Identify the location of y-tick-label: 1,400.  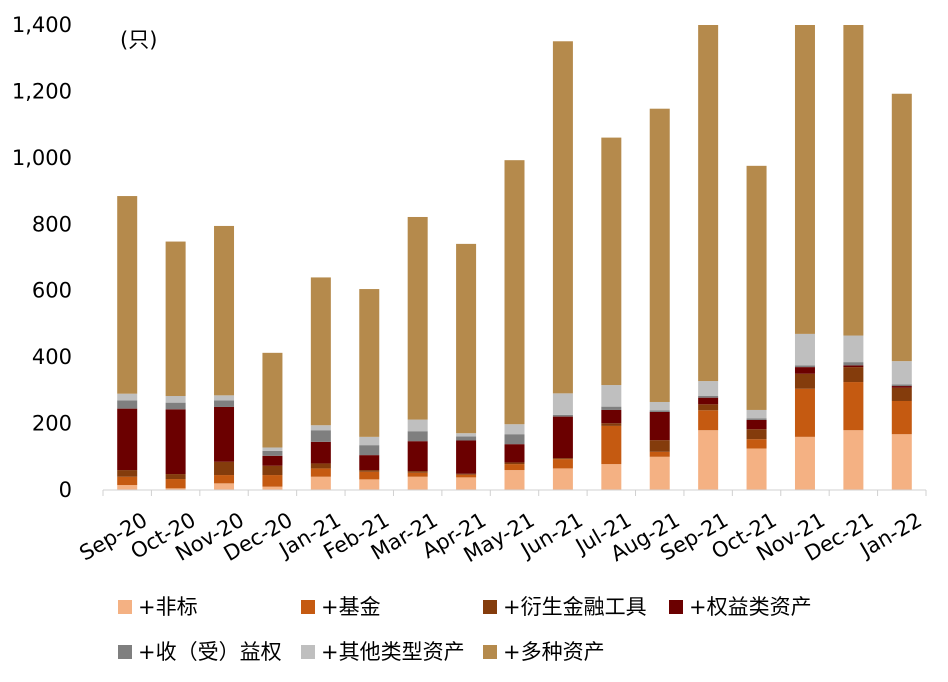
(42, 25).